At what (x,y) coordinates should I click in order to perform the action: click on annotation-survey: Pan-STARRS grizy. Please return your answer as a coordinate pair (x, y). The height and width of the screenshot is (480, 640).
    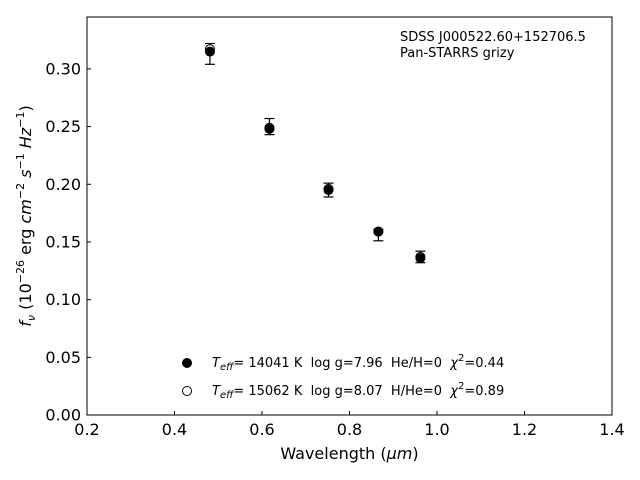
    Looking at the image, I should click on (457, 53).